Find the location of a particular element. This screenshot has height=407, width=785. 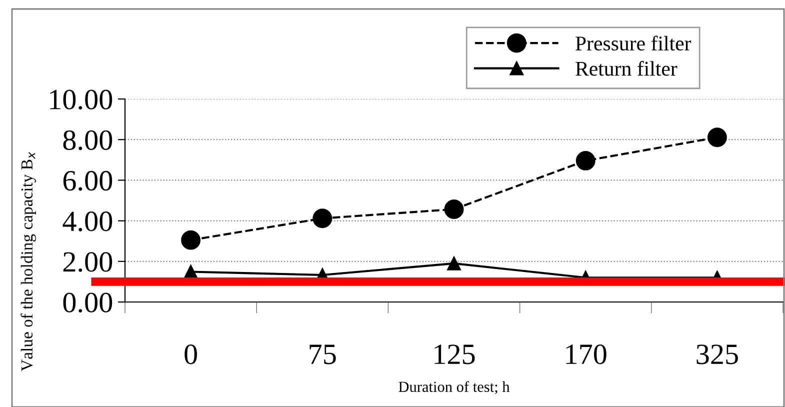

y-tick-label: 10.00 is located at coordinates (81, 100).